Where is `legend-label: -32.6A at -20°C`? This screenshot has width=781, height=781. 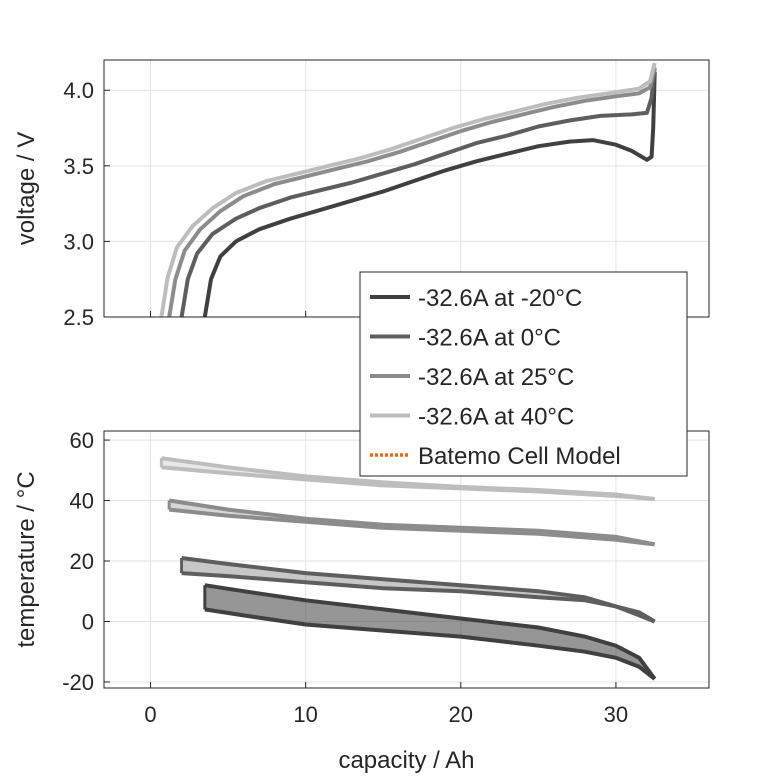 legend-label: -32.6A at -20°C is located at coordinates (500, 298).